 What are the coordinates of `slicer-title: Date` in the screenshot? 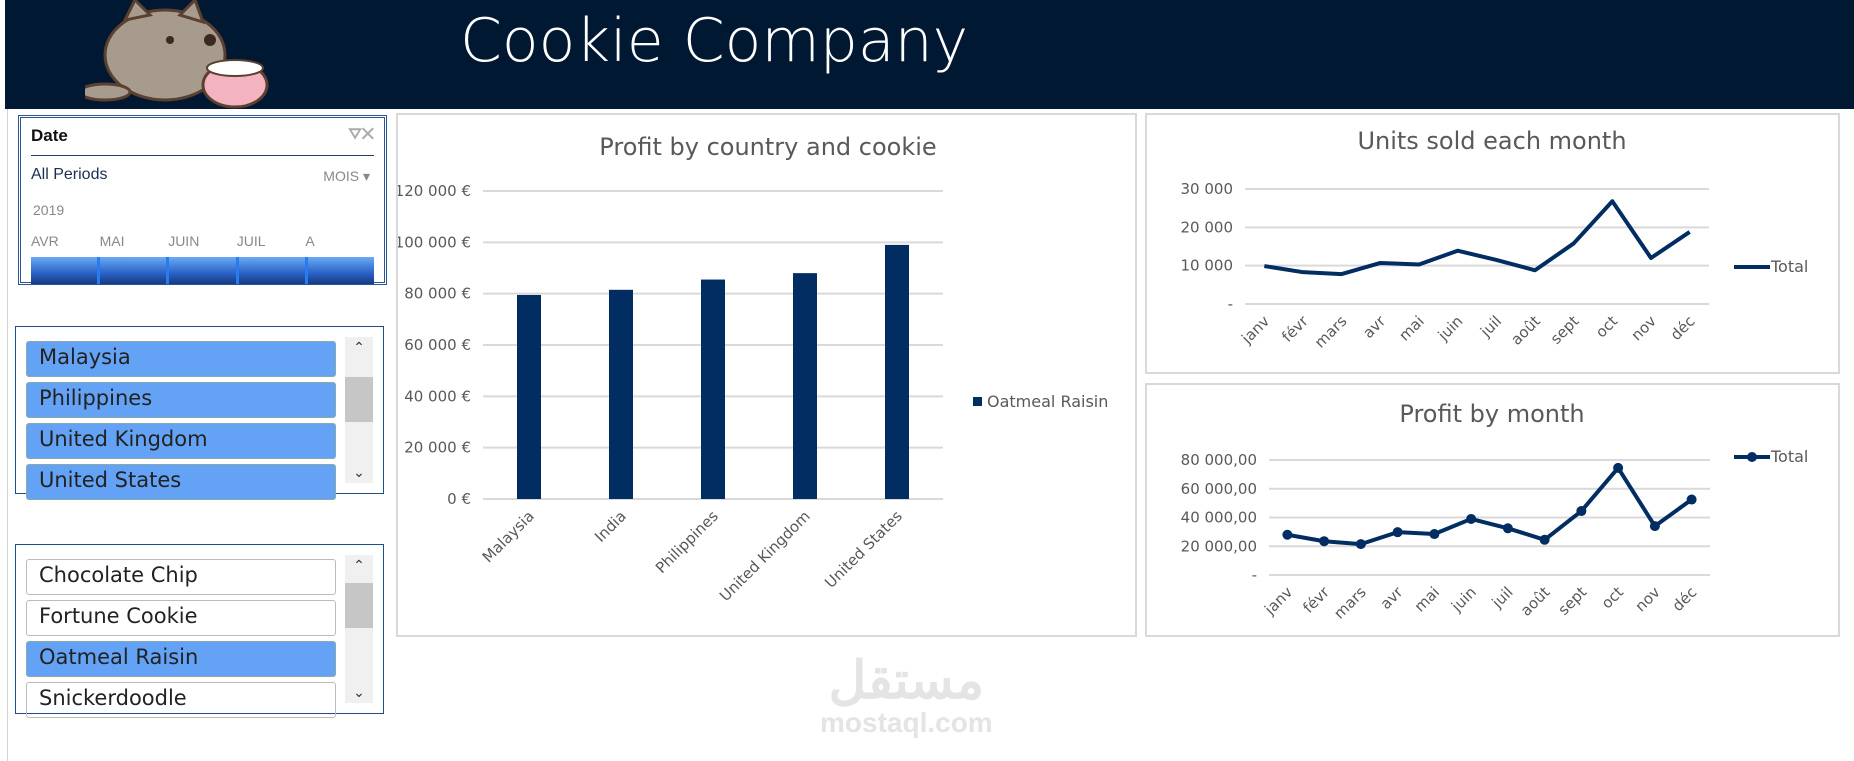 It's located at (49, 135).